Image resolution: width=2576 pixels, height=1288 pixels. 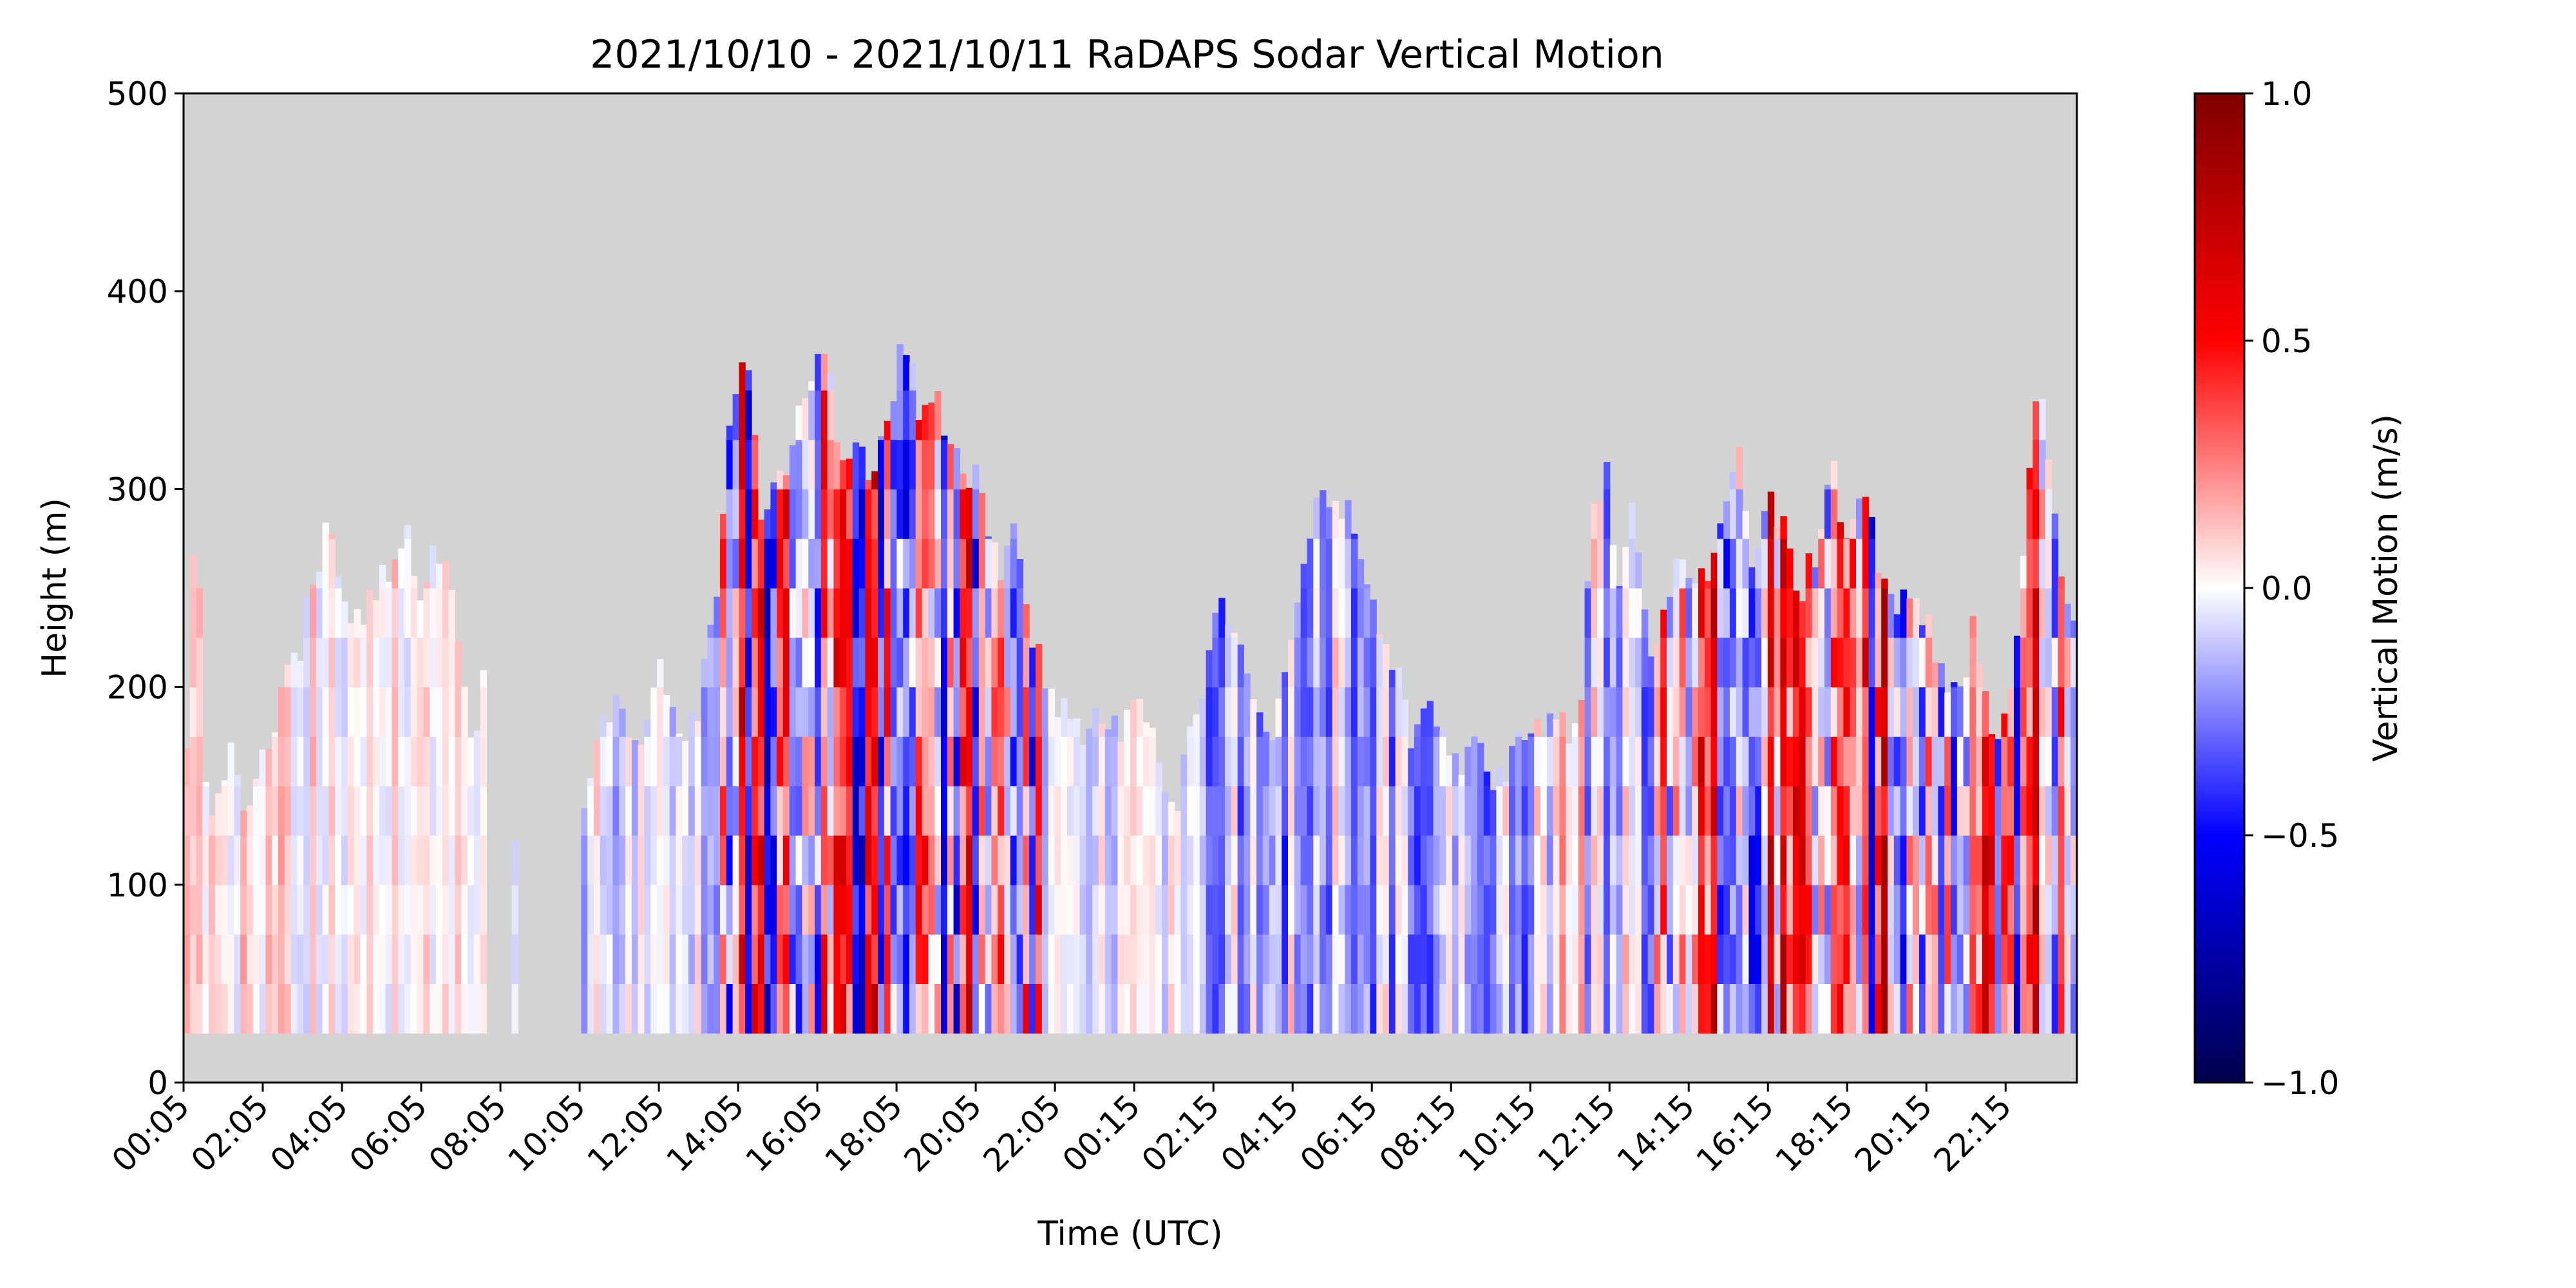 What do you see at coordinates (2287, 588) in the screenshot?
I see `colorbar-tick-label: 0.0` at bounding box center [2287, 588].